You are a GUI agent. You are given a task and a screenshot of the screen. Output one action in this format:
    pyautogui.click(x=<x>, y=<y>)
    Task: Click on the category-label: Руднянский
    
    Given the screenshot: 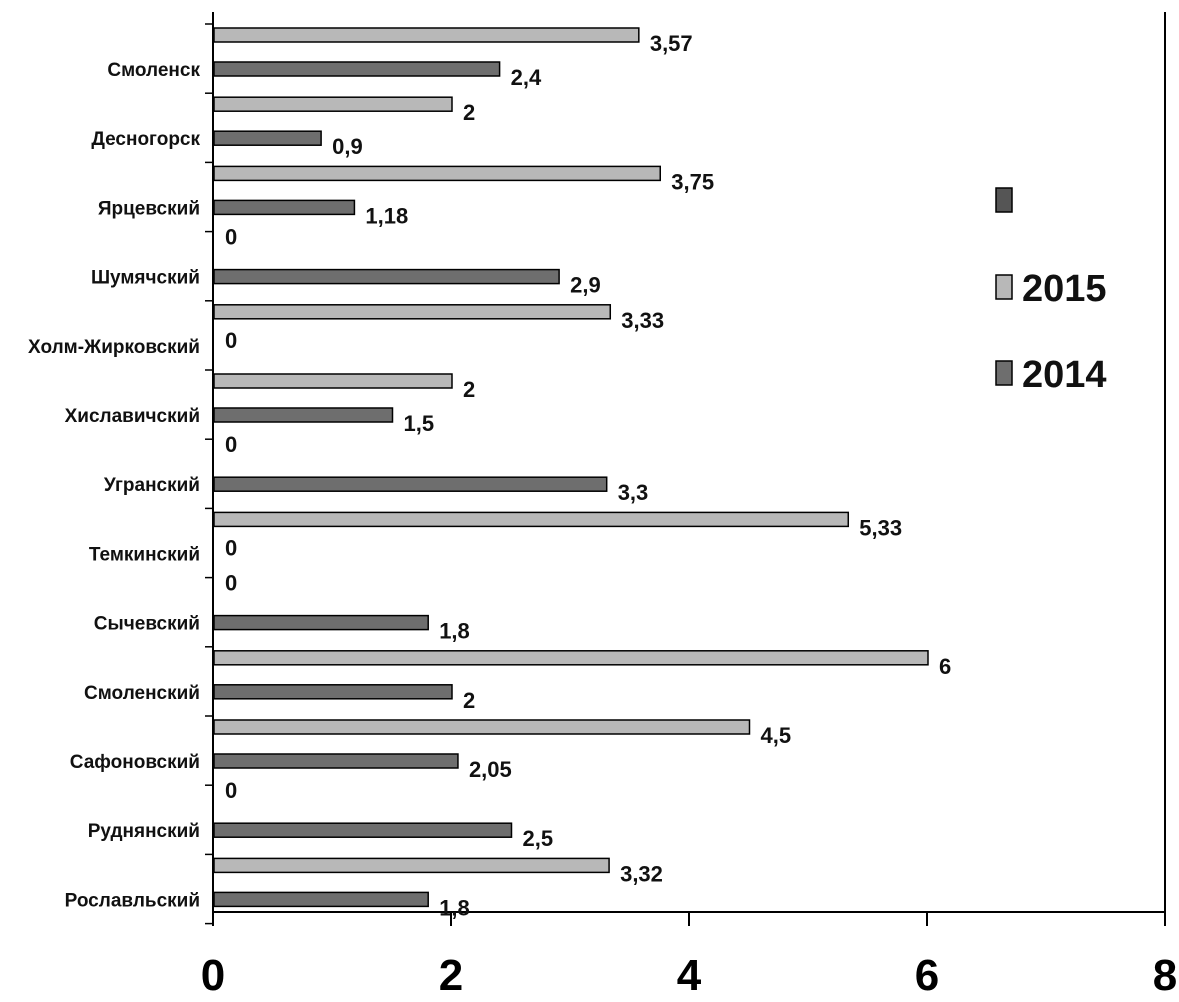 What is the action you would take?
    pyautogui.click(x=144, y=831)
    